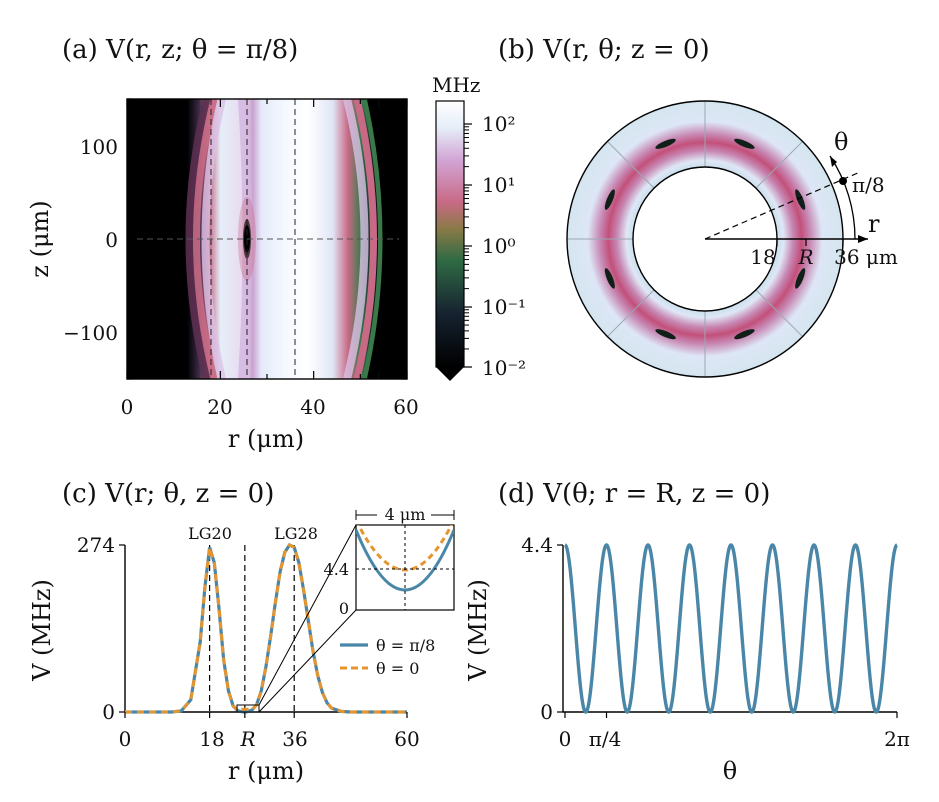 This screenshot has width=939, height=802. What do you see at coordinates (805, 257) in the screenshot?
I see `radial-tick-R: R` at bounding box center [805, 257].